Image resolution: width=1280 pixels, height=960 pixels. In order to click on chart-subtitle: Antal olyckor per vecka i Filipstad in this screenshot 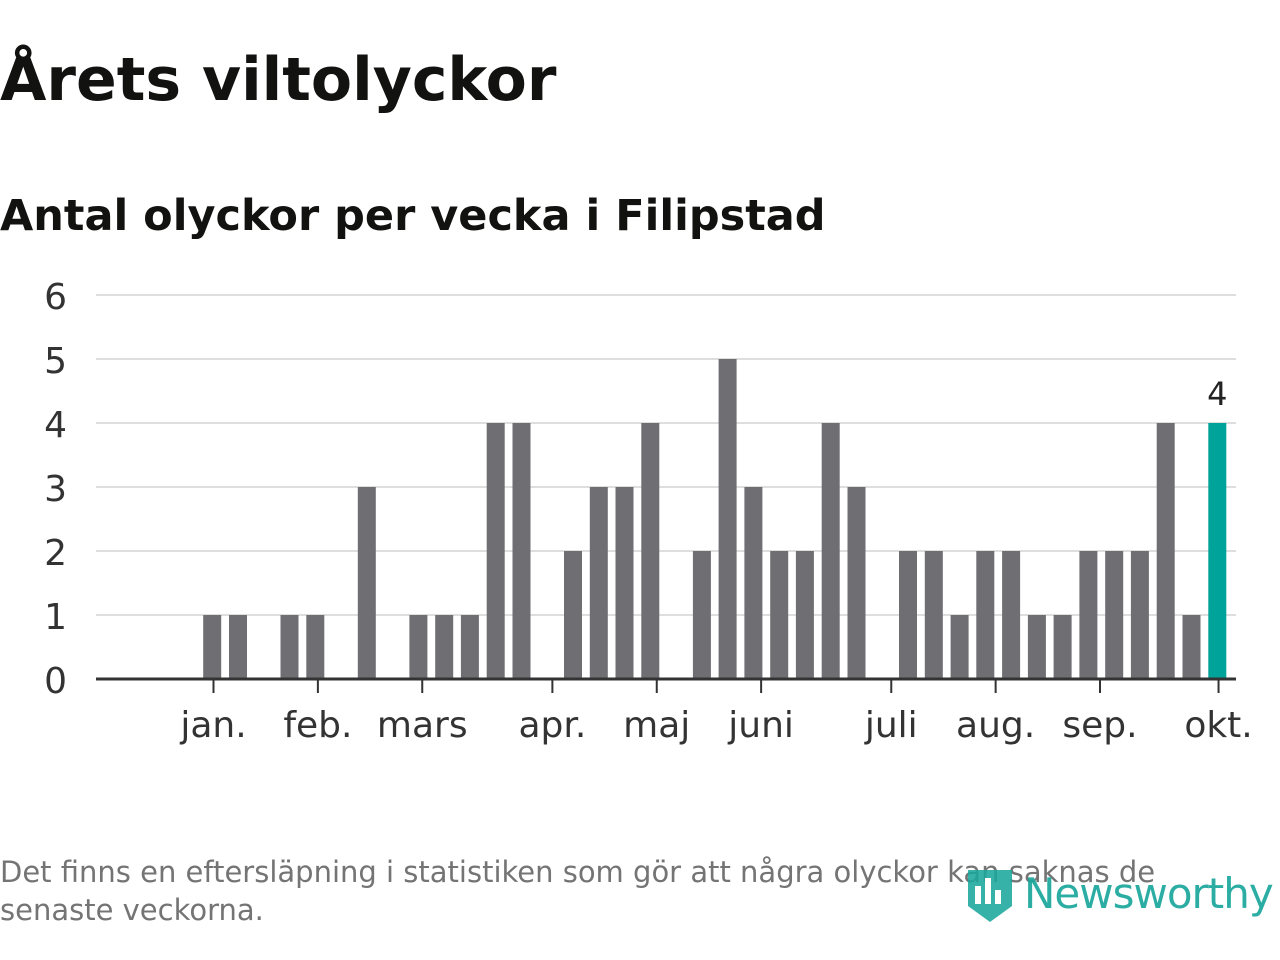, I will do `click(413, 216)`.